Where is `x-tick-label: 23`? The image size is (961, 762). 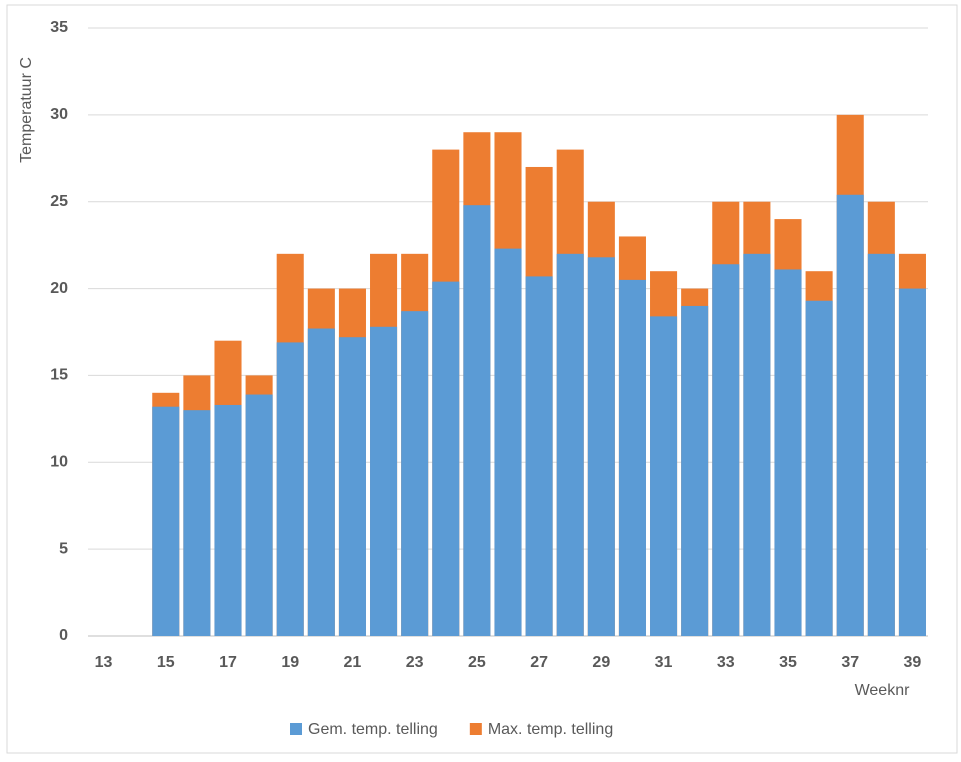
x-tick-label: 23 is located at coordinates (415, 662).